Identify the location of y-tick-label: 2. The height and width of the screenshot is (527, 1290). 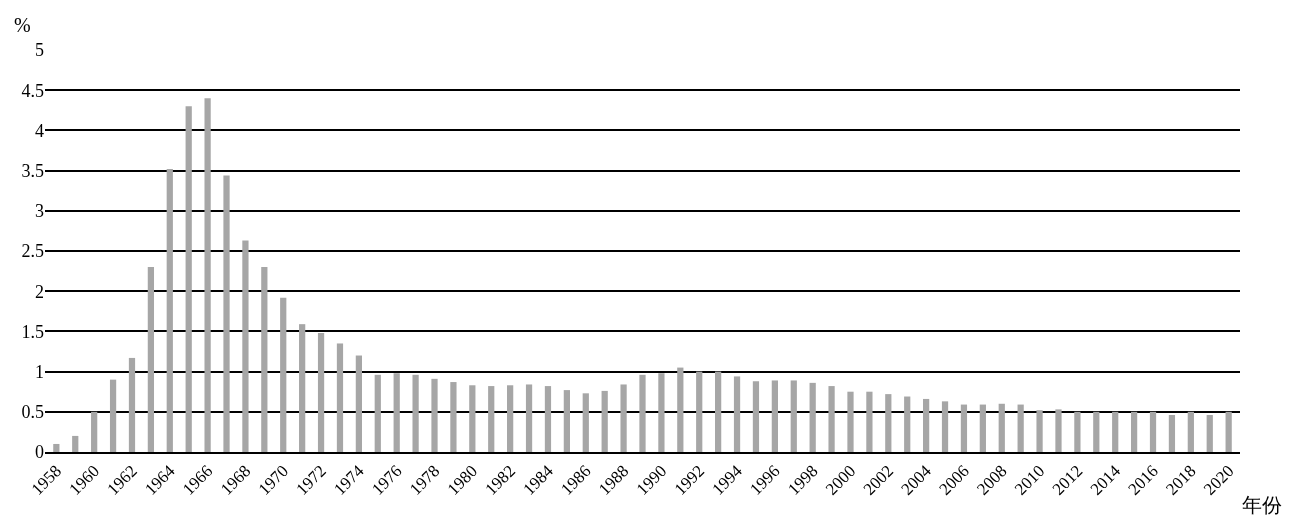
(39, 291).